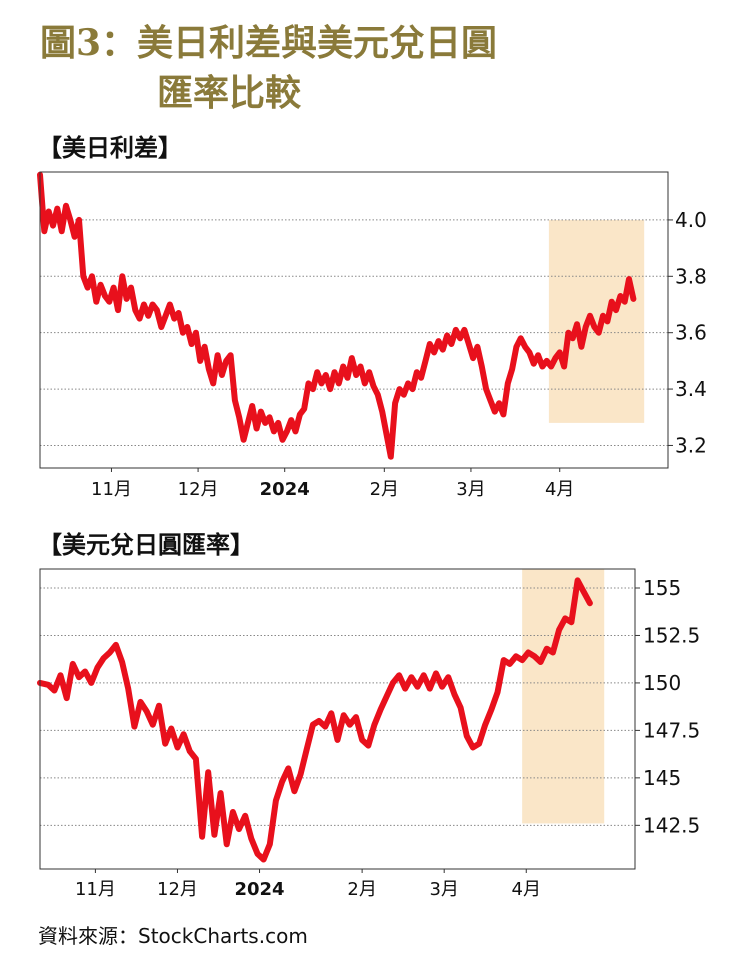 This screenshot has height=955, width=739. What do you see at coordinates (691, 276) in the screenshot?
I see `y-tick-label: 3.8` at bounding box center [691, 276].